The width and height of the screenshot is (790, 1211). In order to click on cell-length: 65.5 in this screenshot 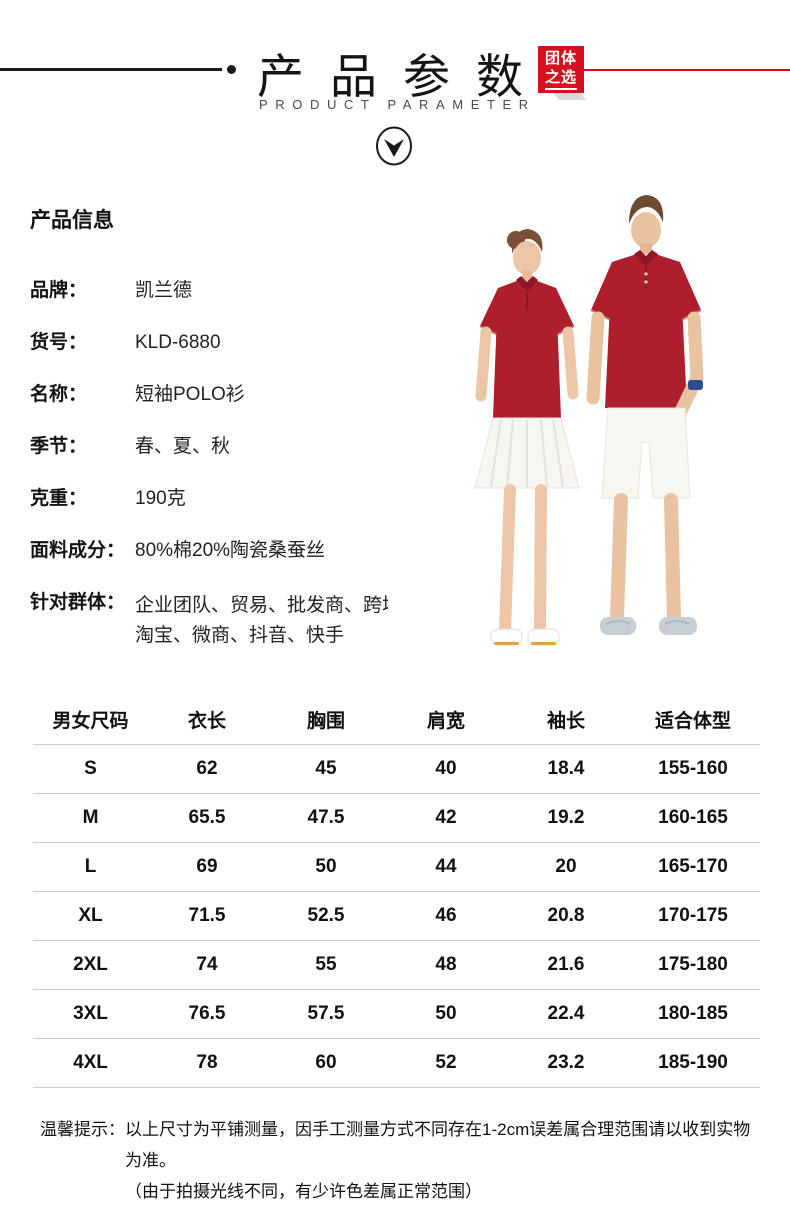, I will do `click(207, 817)`.